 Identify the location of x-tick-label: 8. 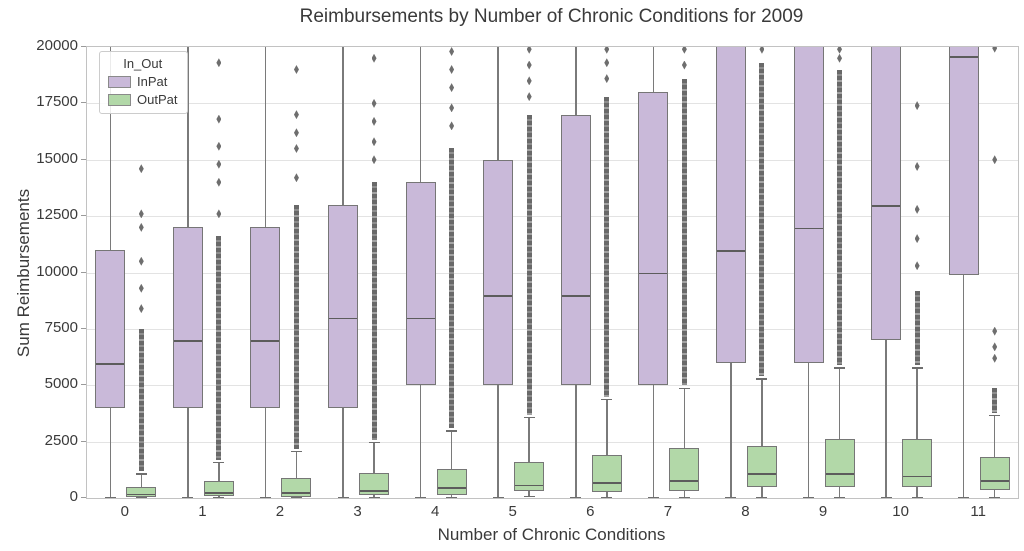
(745, 511).